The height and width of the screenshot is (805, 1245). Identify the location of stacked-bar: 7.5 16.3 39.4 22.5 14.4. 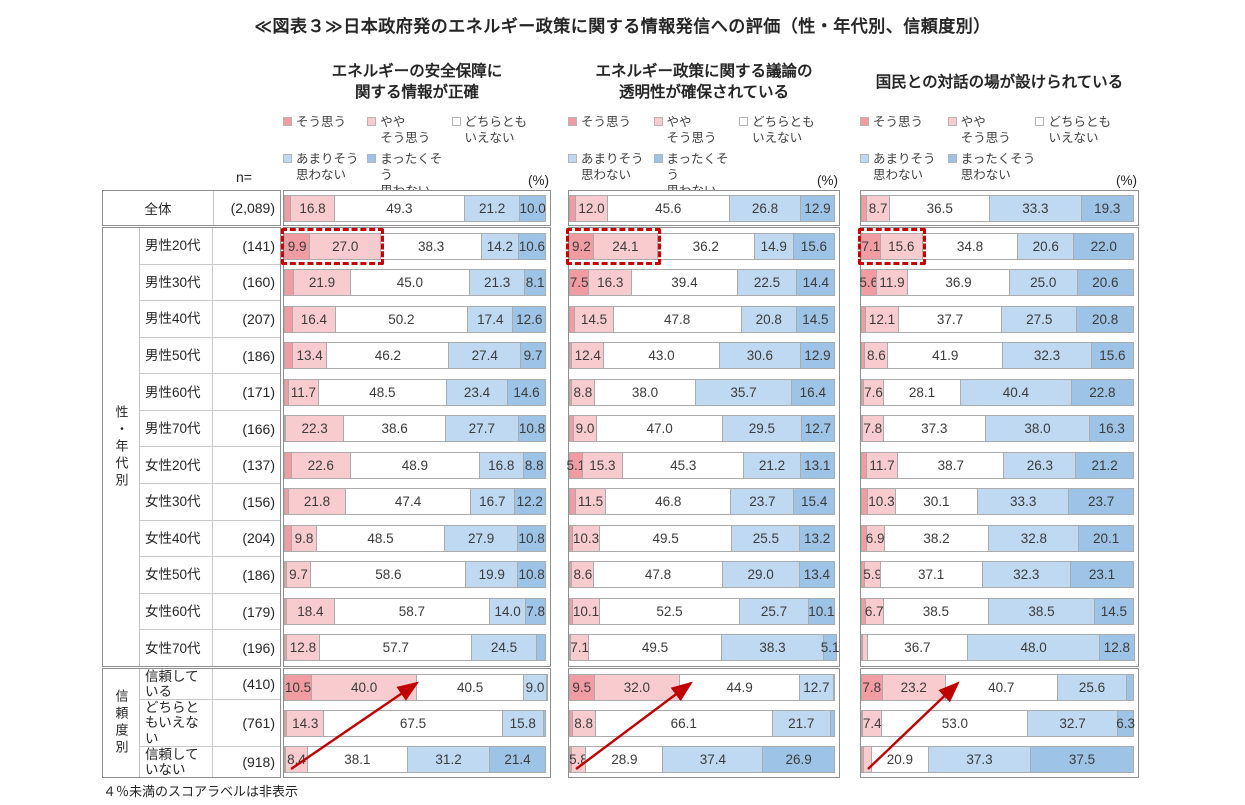
(704, 283).